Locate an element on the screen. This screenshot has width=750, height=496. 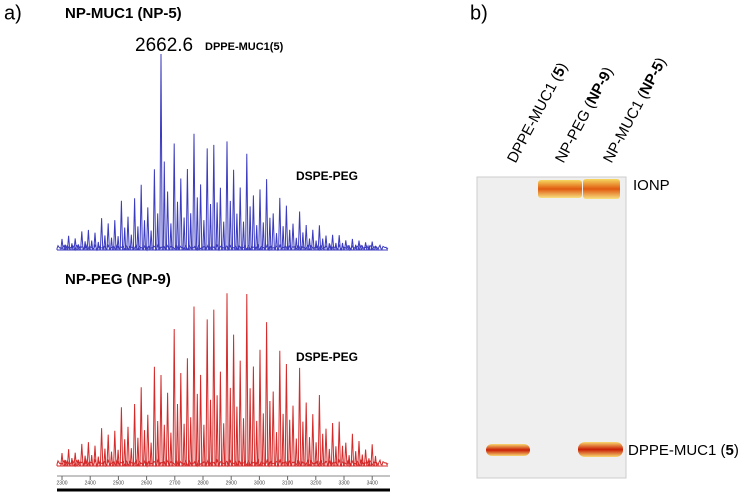
label-part: ) is located at coordinates (736, 450).